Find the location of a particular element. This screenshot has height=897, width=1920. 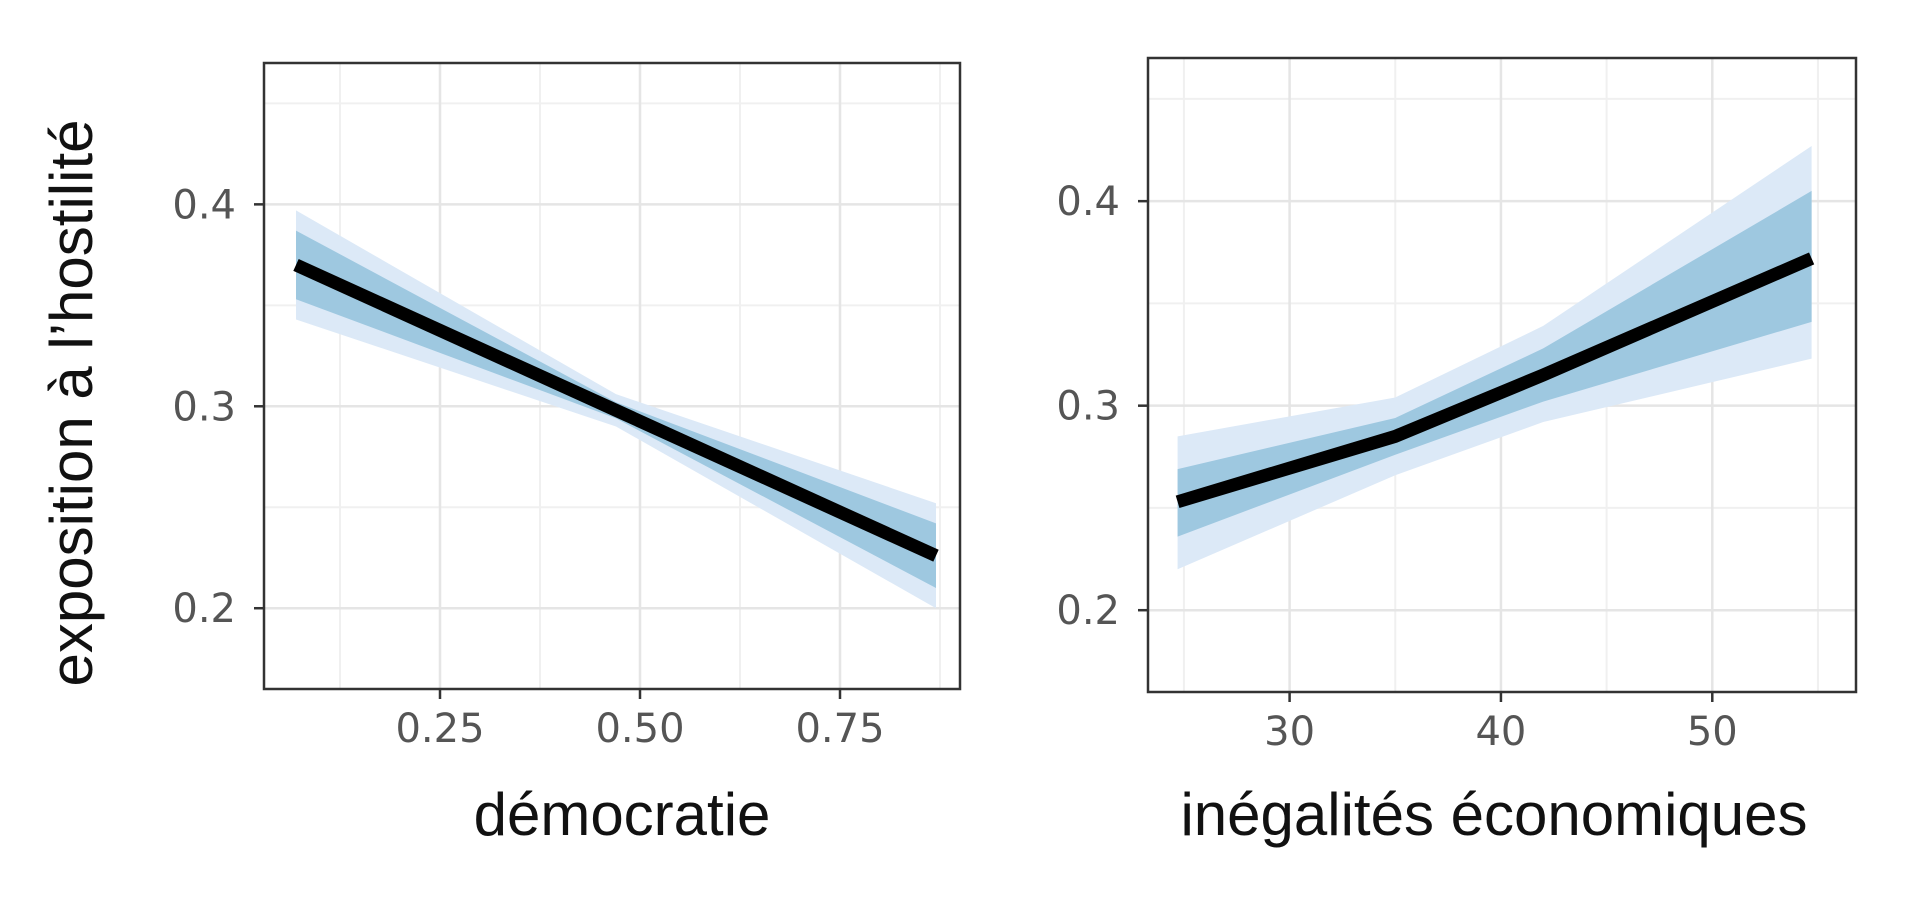

x-axis-title-democratie: démocratie is located at coordinates (622, 814).